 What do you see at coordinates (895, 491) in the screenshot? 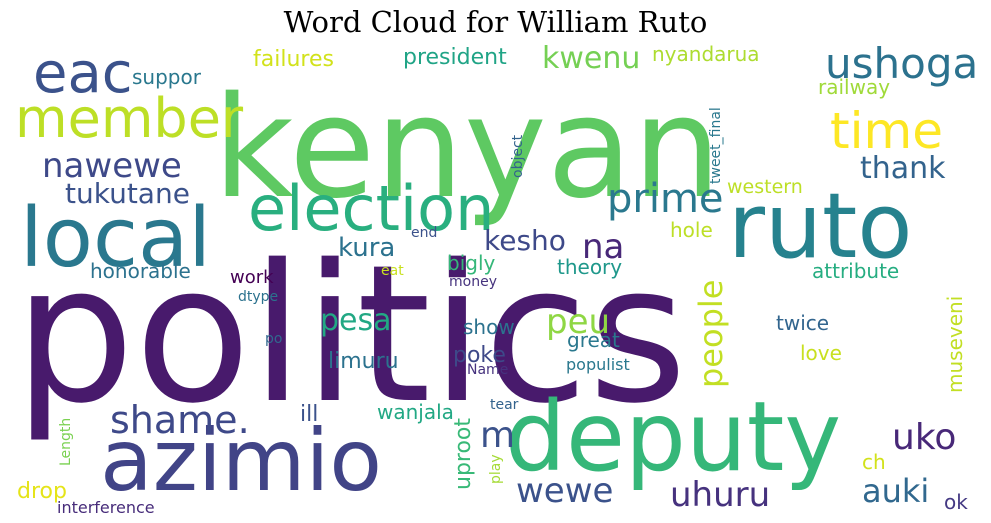
I see `cloud-word: auki` at bounding box center [895, 491].